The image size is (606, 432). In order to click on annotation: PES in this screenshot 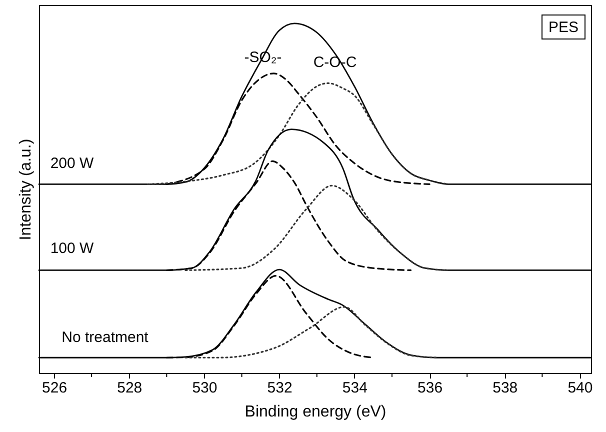, I will do `click(563, 27)`.